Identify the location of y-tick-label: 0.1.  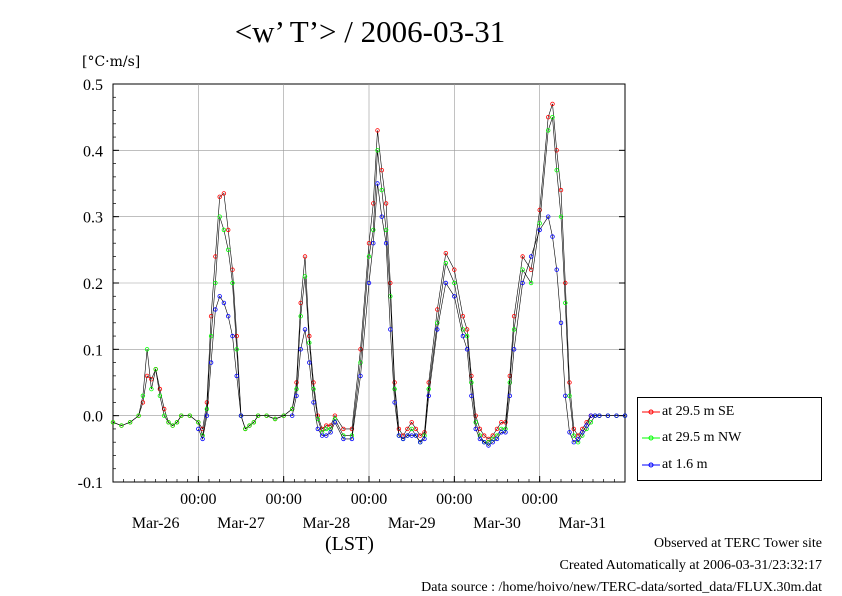
(93, 350).